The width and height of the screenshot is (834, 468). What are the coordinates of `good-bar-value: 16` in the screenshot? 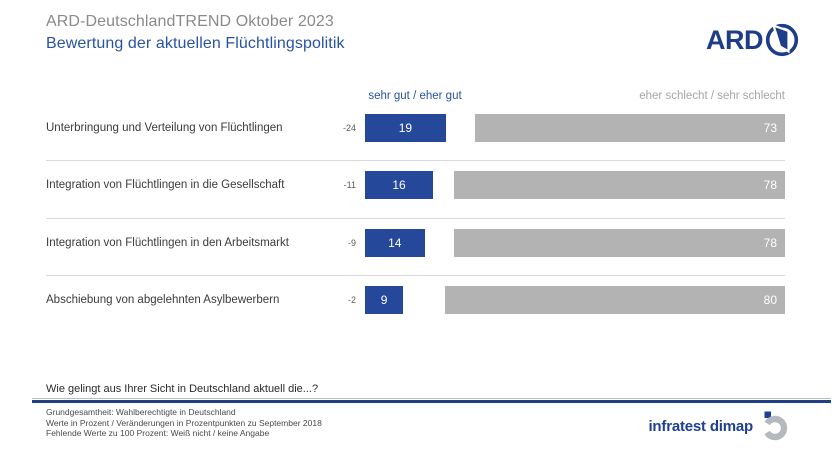 It's located at (399, 185).